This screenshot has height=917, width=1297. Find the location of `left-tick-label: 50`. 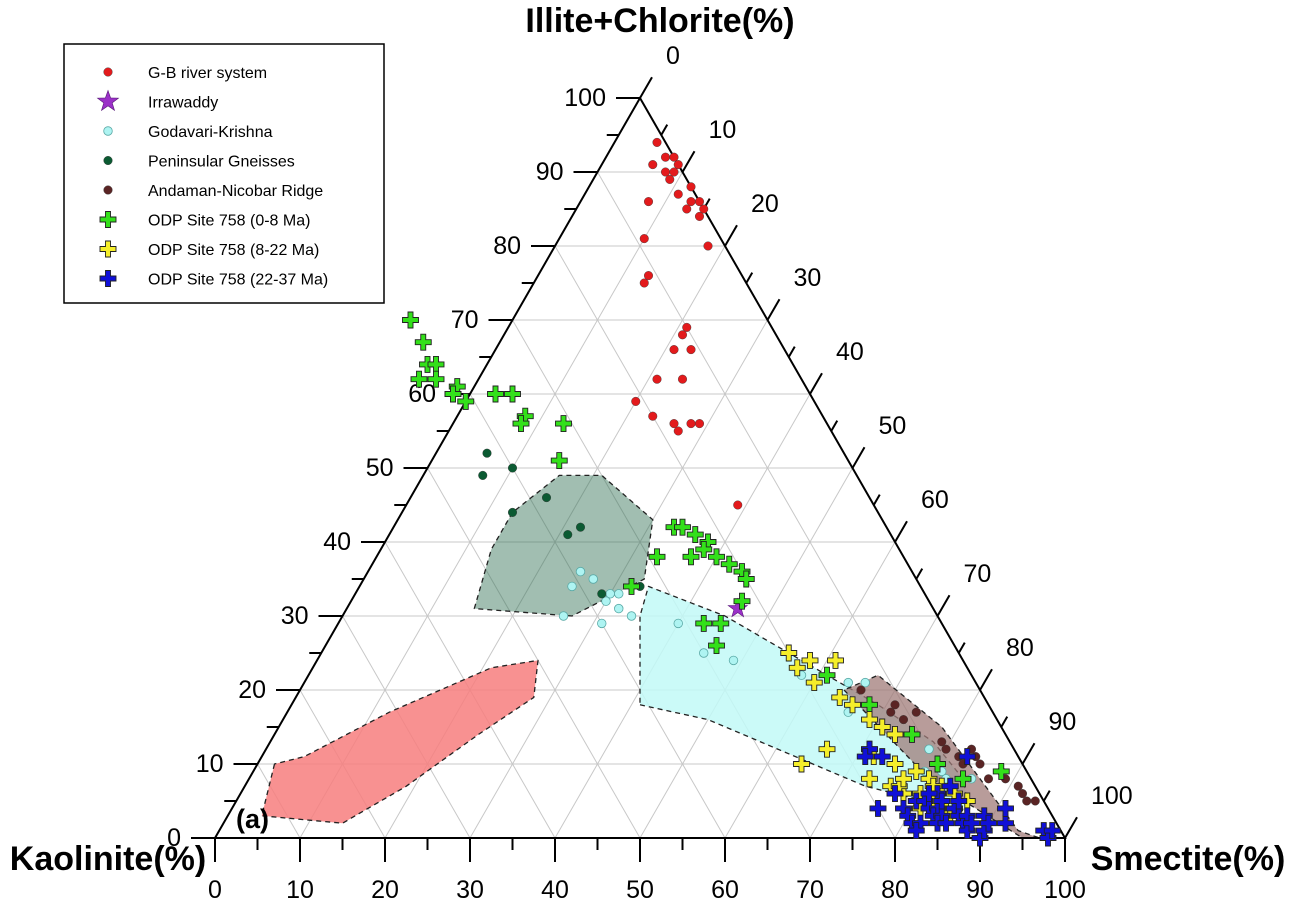

left-tick-label: 50 is located at coordinates (380, 468).